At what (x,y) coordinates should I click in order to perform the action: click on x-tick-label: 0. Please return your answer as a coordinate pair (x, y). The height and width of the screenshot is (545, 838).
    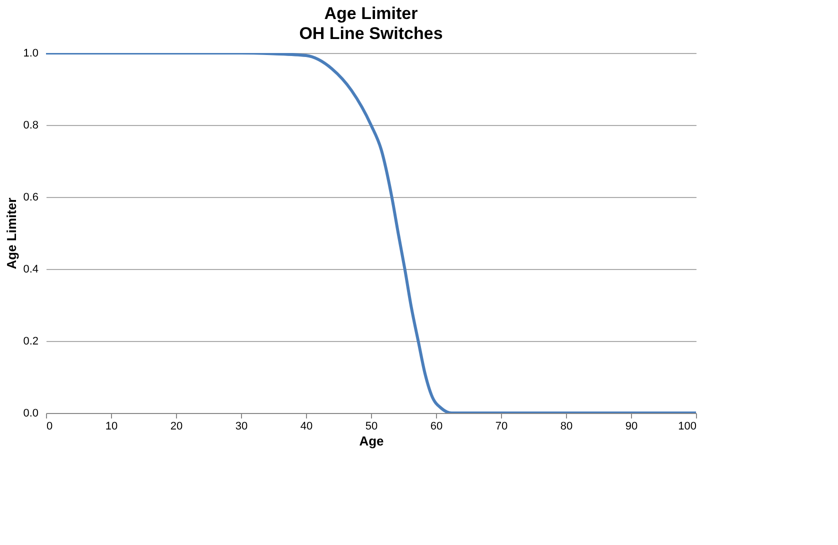
    Looking at the image, I should click on (49, 426).